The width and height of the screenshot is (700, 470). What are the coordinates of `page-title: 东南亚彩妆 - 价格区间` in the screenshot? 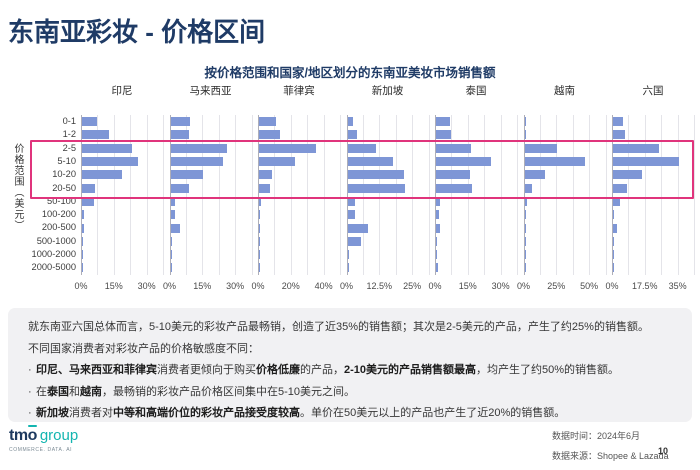 It's located at (137, 32).